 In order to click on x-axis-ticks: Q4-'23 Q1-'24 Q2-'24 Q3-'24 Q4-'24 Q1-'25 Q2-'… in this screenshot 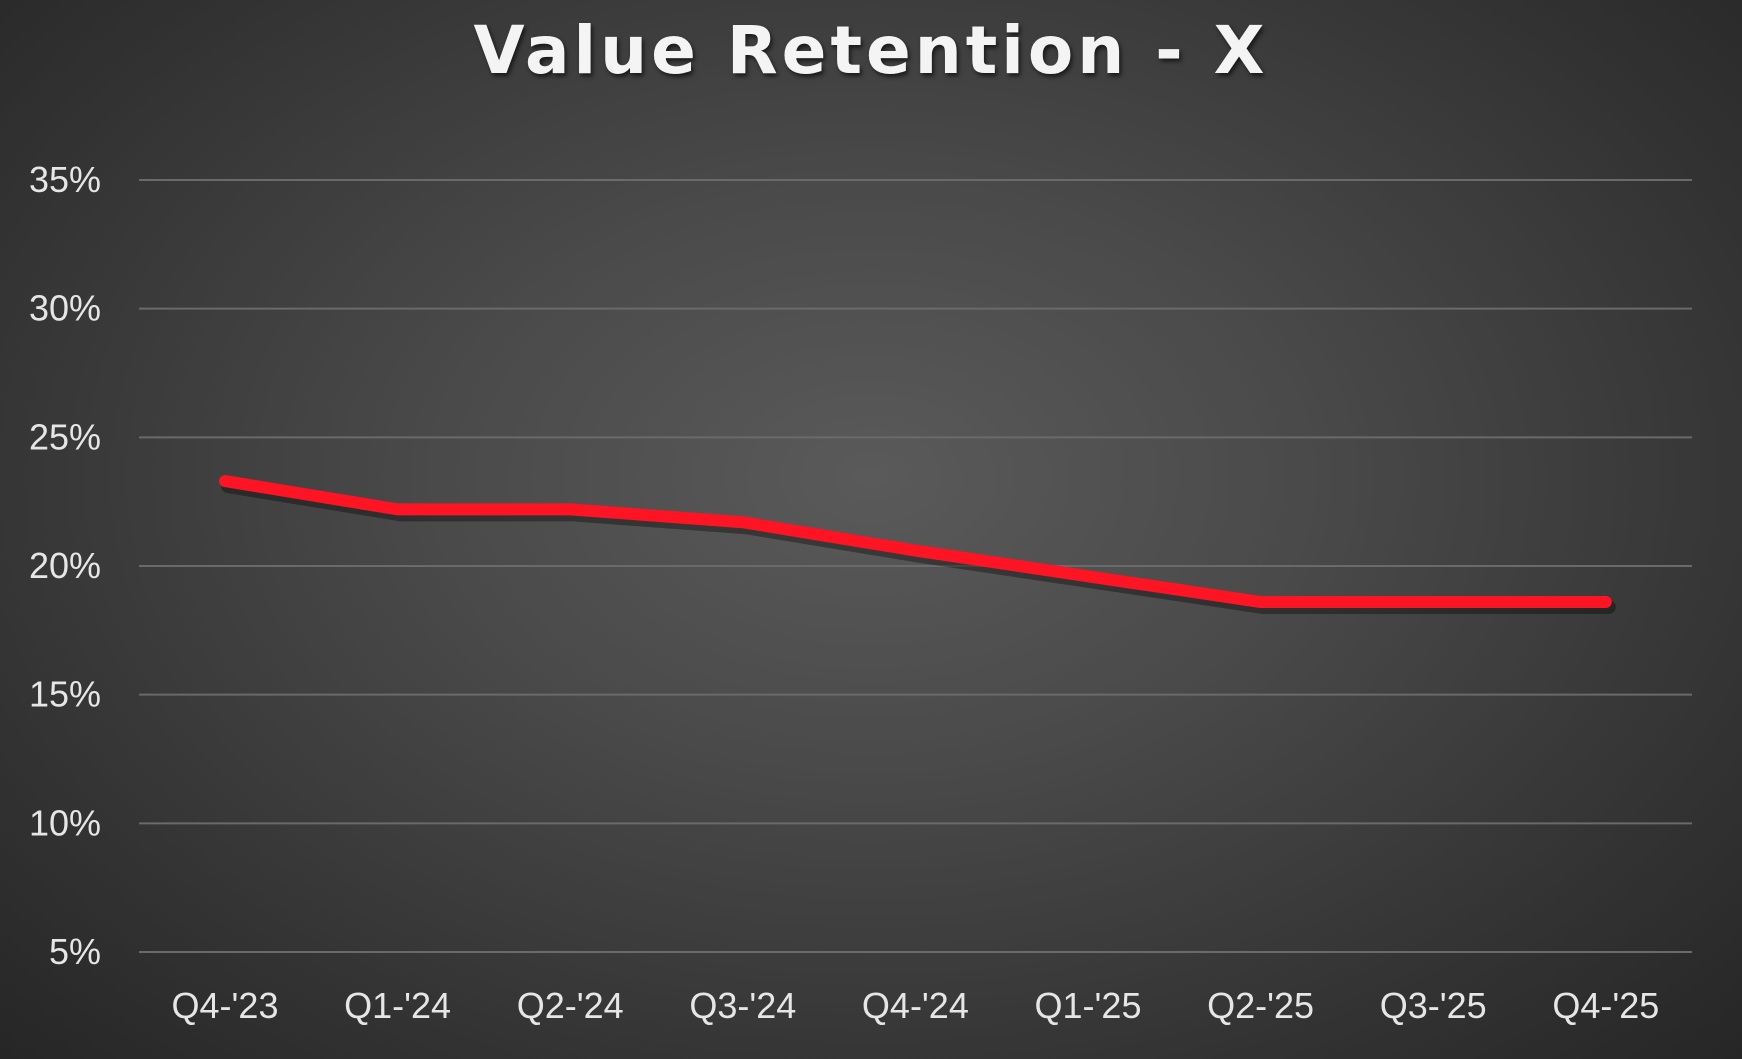, I will do `click(916, 1005)`.